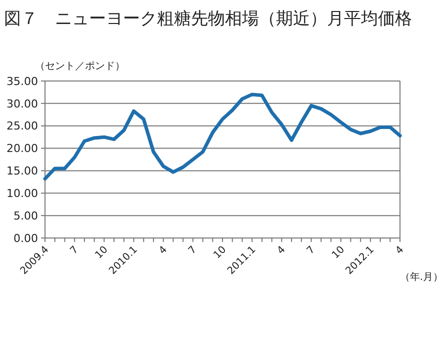 This screenshot has height=343, width=447. Describe the element at coordinates (22, 81) in the screenshot. I see `y-tick-label: 35.00` at that location.